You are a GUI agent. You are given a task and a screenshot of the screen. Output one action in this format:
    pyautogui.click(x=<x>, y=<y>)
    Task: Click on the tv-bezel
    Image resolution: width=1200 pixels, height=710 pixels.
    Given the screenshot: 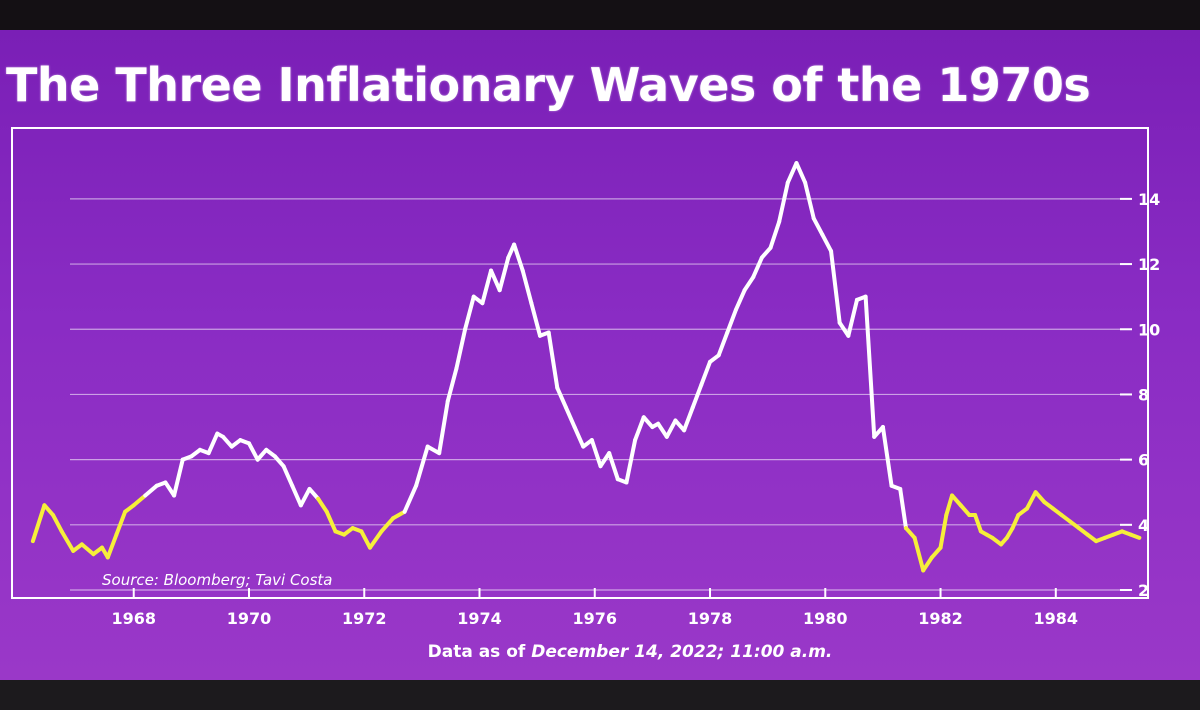 What is the action you would take?
    pyautogui.click(x=600, y=695)
    